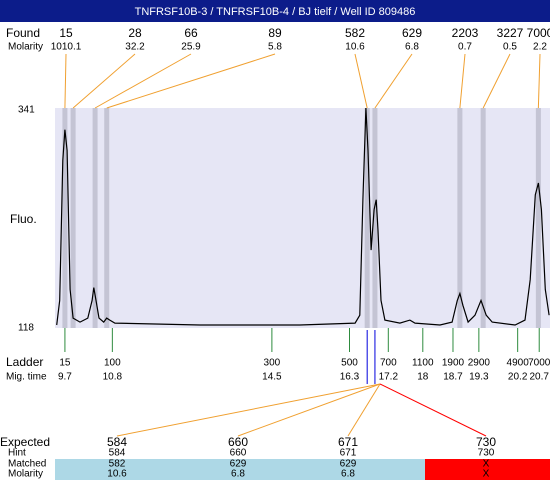  What do you see at coordinates (486, 474) in the screenshot?
I see `expected-molarity: X` at bounding box center [486, 474].